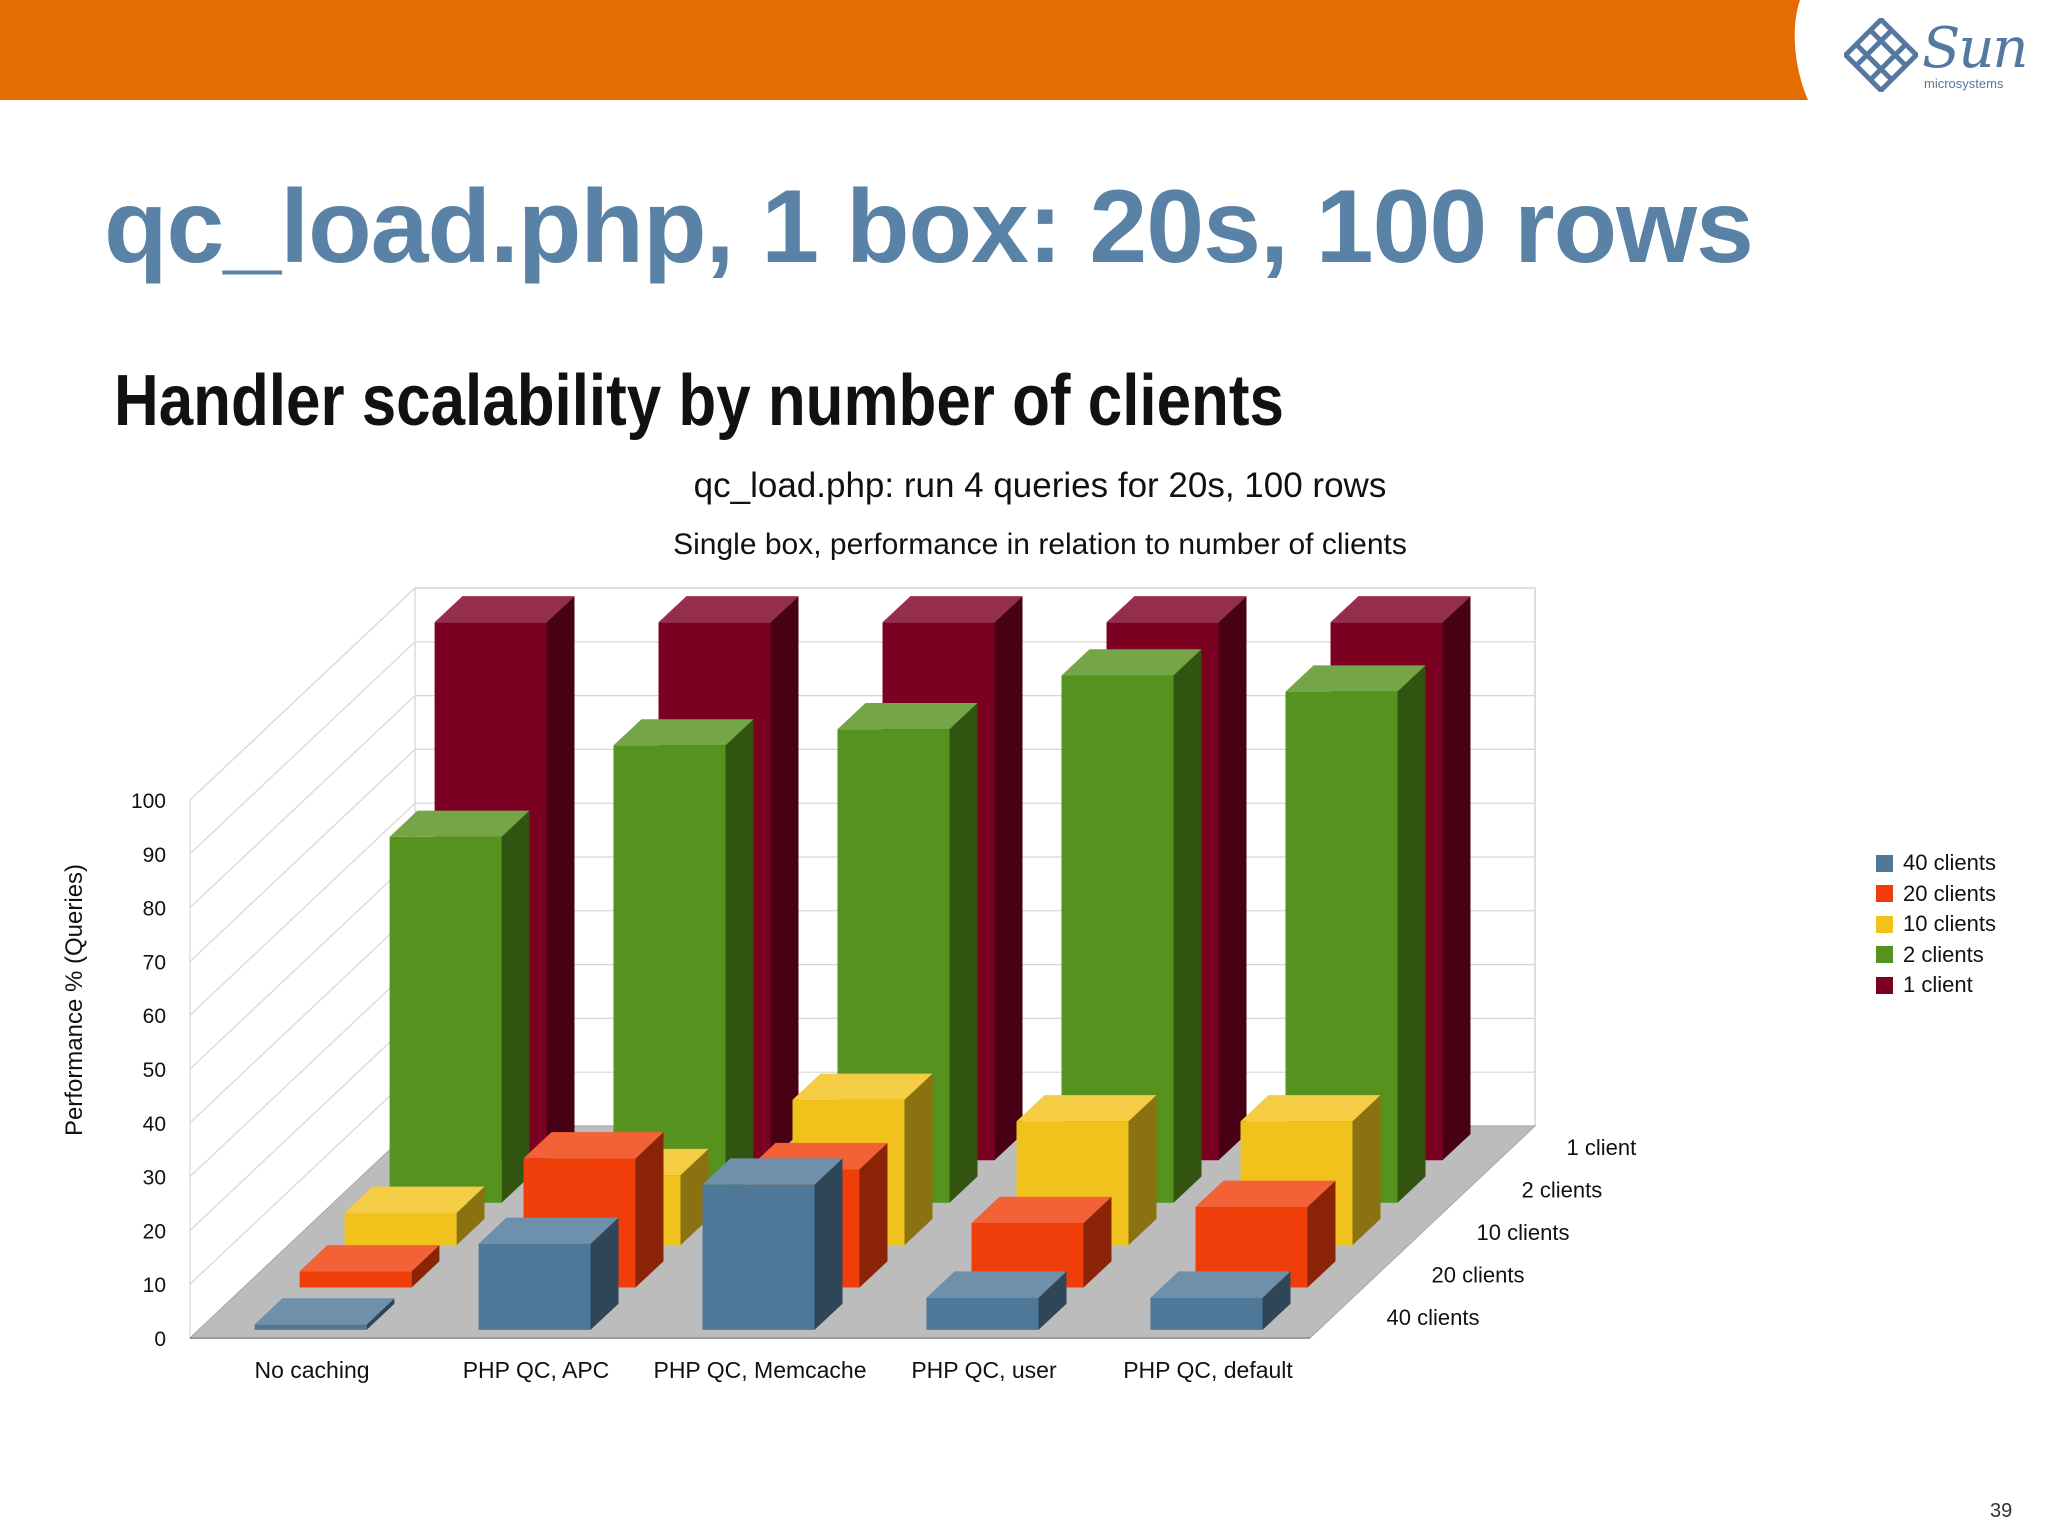 The image size is (2048, 1536). I want to click on legend-item: 20 clients, so click(1936, 894).